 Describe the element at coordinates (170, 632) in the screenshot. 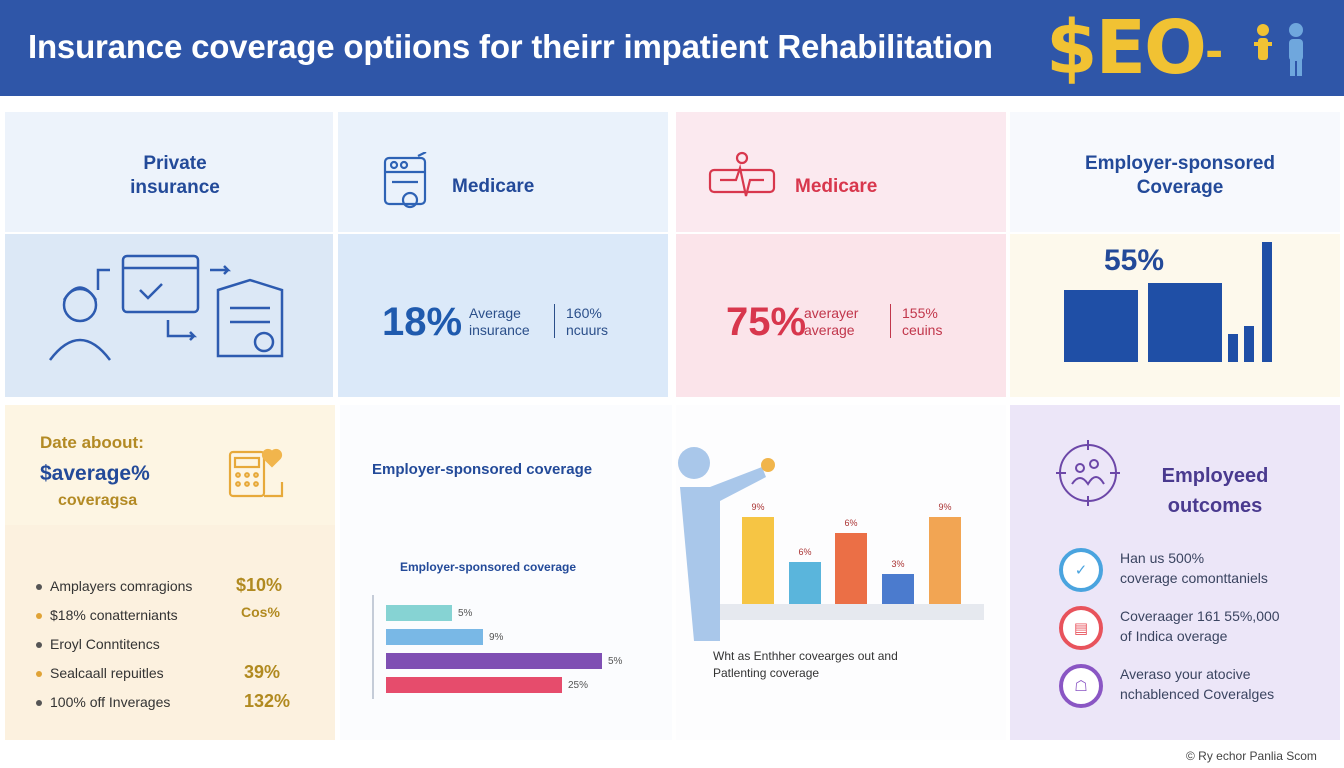

I see `date-panel-body` at that location.